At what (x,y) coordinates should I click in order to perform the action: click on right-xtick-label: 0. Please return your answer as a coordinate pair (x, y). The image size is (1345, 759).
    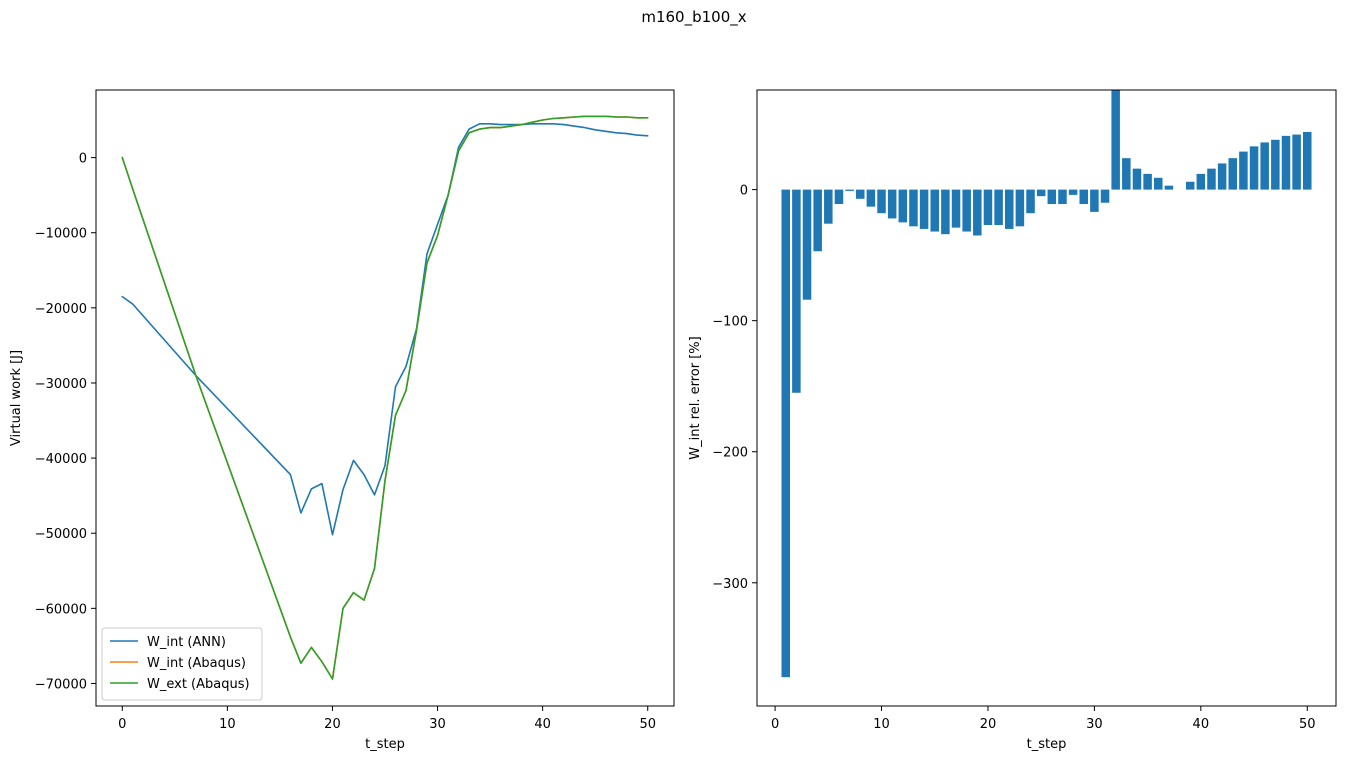
    Looking at the image, I should click on (775, 724).